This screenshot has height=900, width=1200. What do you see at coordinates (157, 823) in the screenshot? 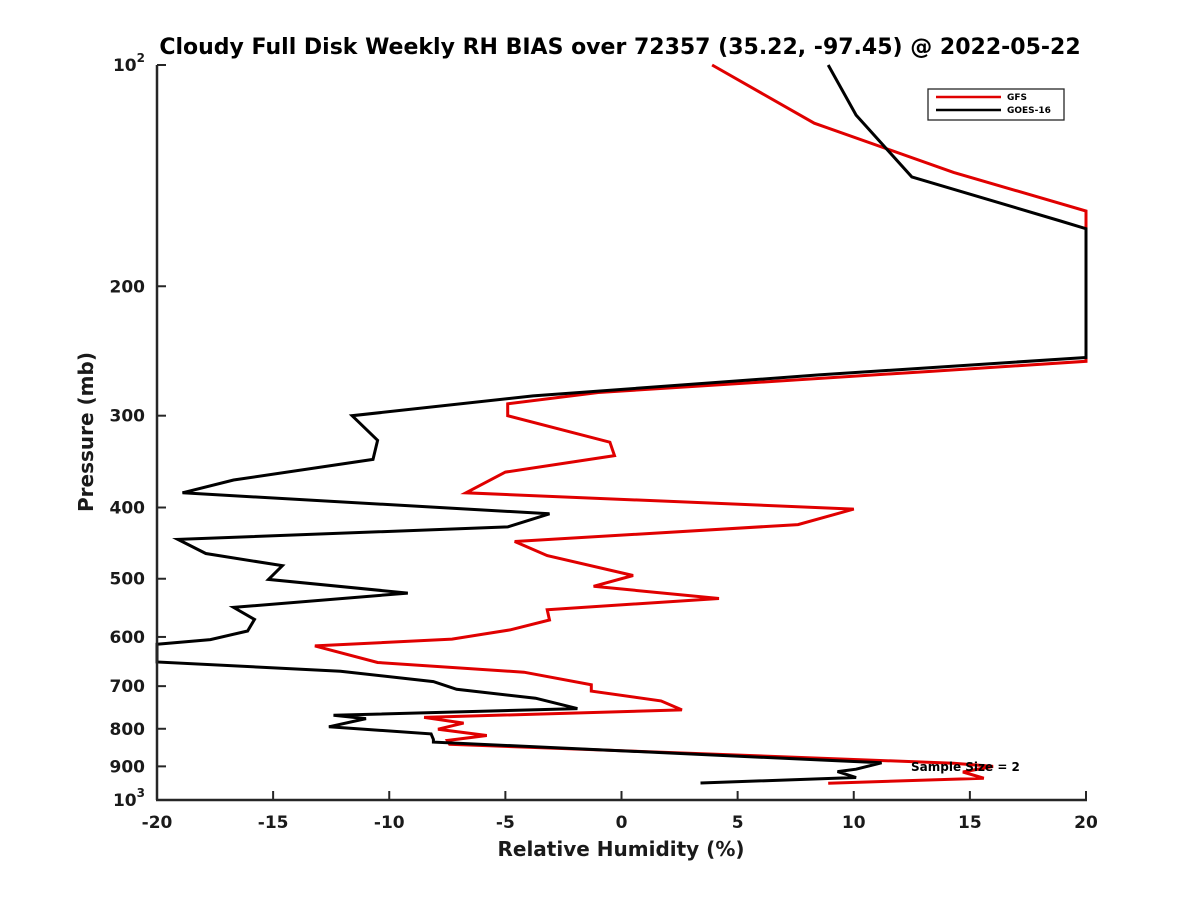
I see `x-tick-label: -20` at bounding box center [157, 823].